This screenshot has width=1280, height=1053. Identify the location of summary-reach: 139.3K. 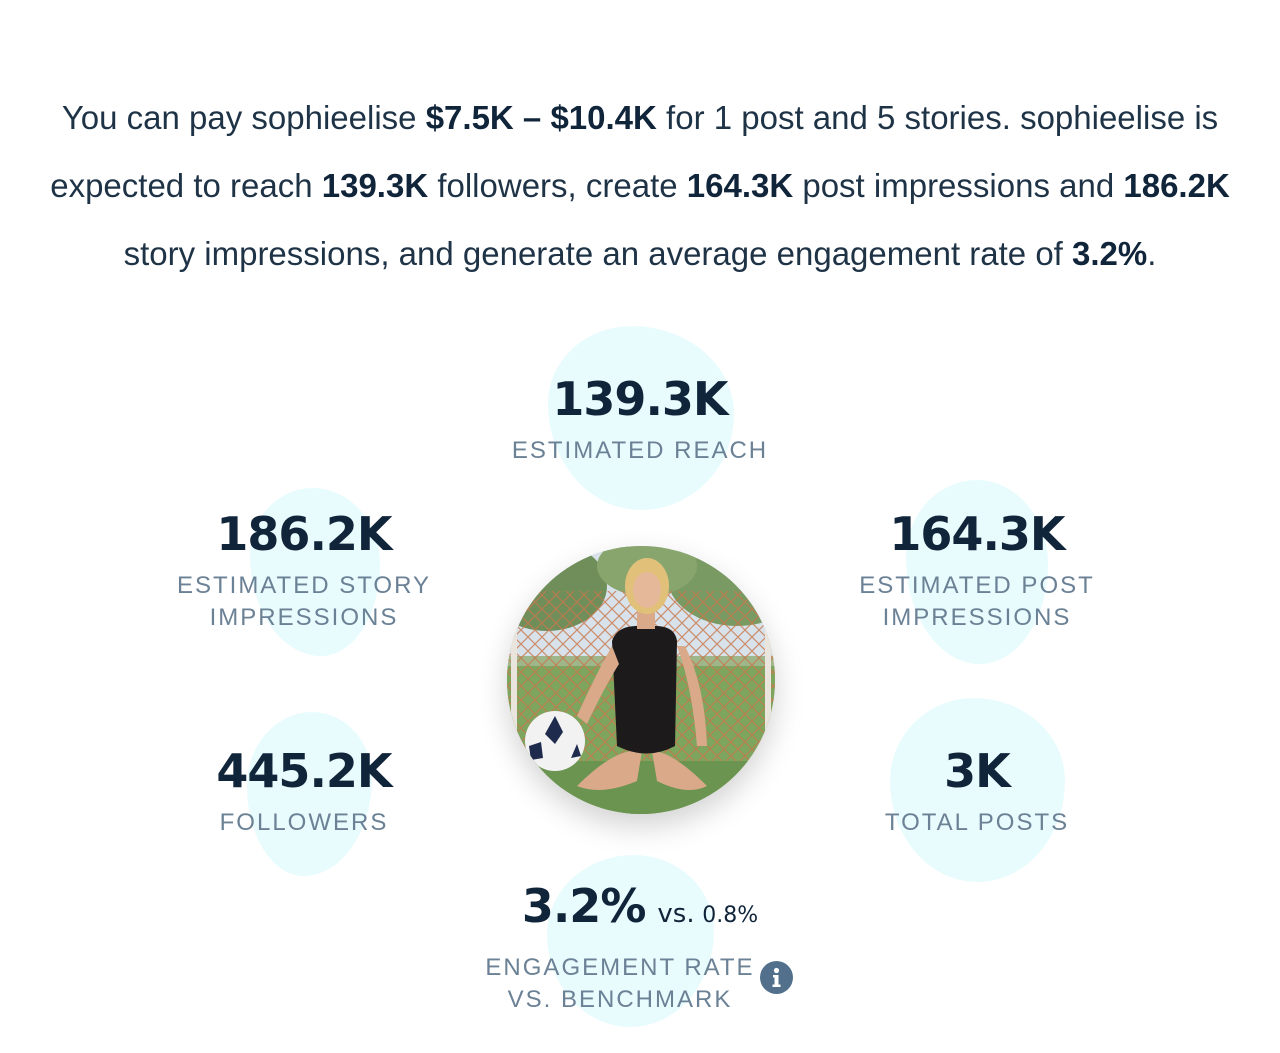
(375, 185).